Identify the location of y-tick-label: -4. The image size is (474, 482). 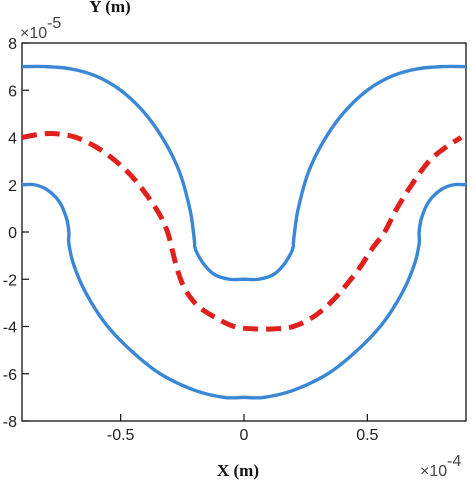
(10, 328).